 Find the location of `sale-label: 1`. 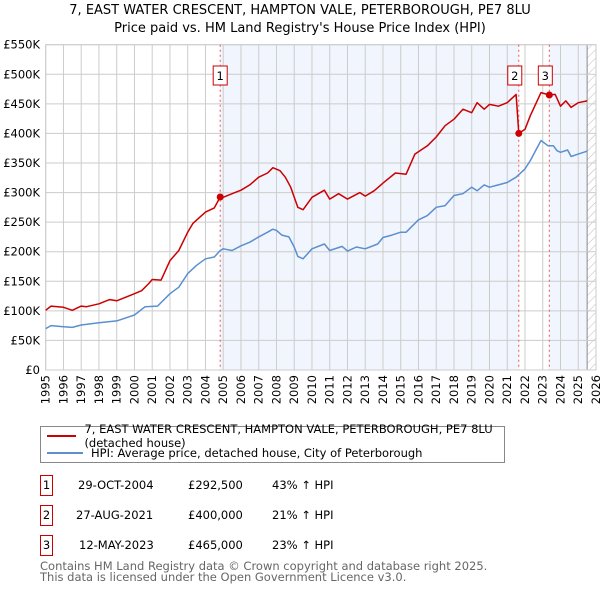

sale-label: 1 is located at coordinates (220, 76).